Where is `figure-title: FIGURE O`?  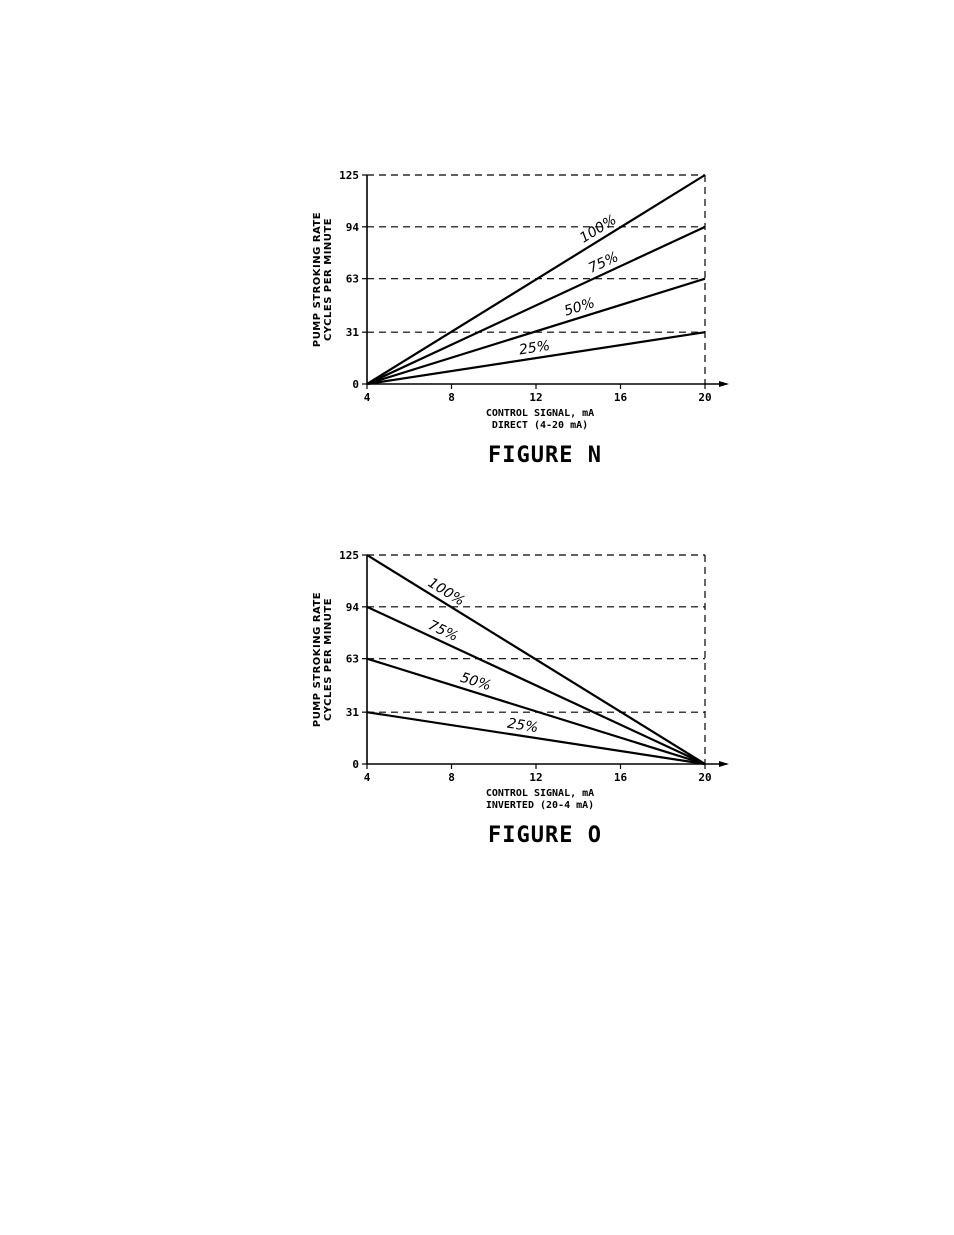 figure-title: FIGURE O is located at coordinates (545, 835).